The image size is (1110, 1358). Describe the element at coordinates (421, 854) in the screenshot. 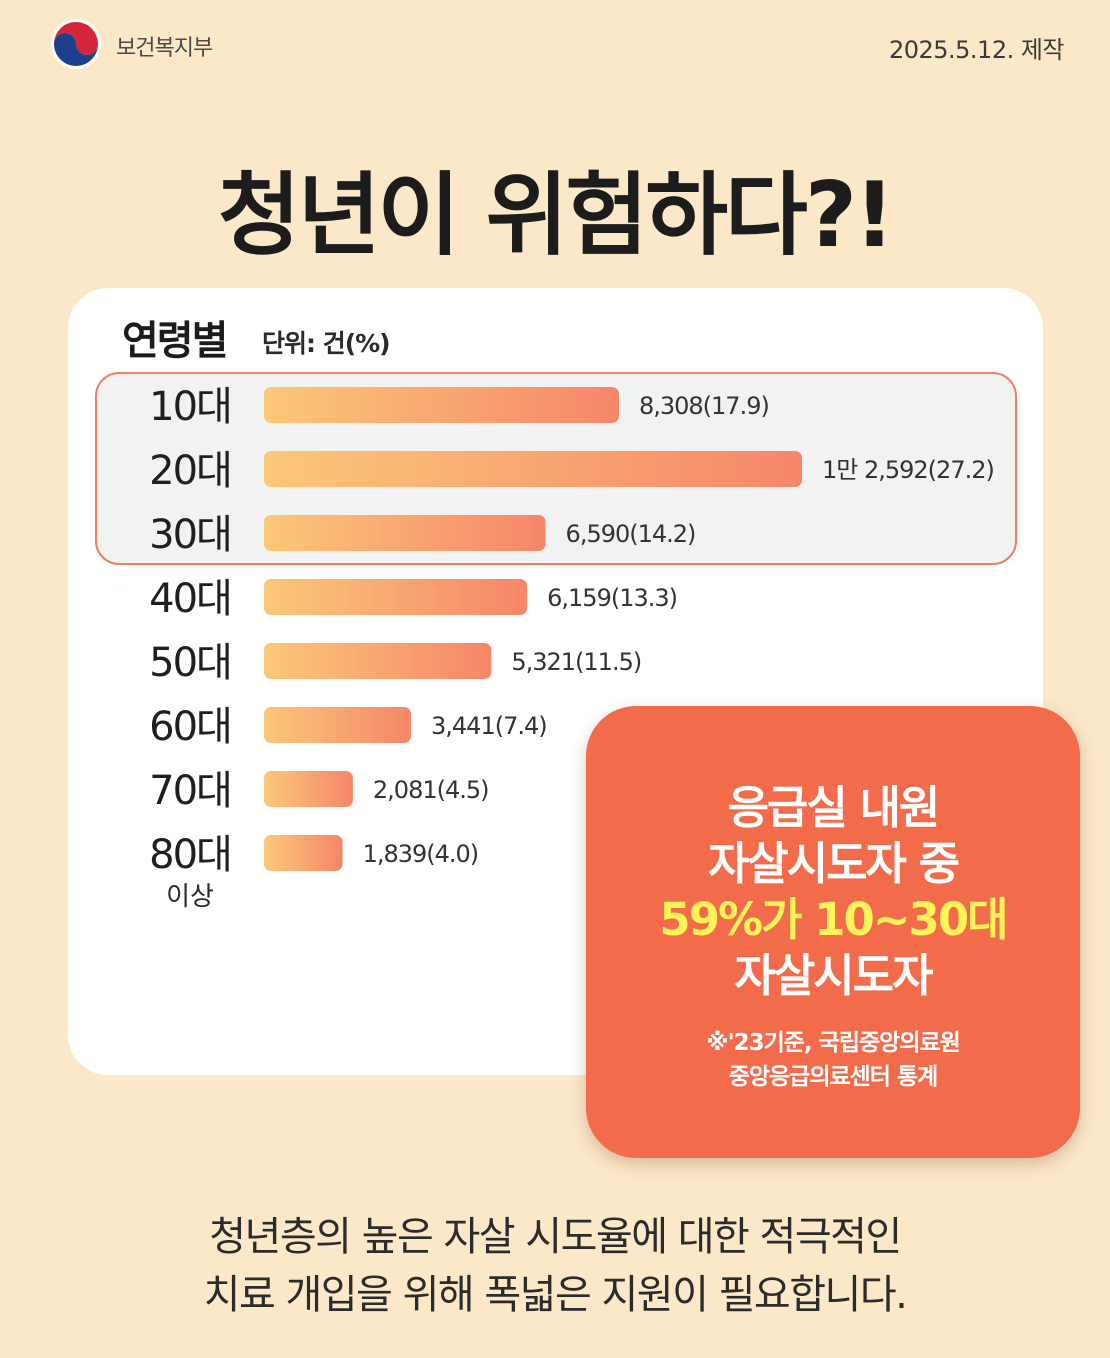

I see `value-label: 1,839(4.0)` at that location.